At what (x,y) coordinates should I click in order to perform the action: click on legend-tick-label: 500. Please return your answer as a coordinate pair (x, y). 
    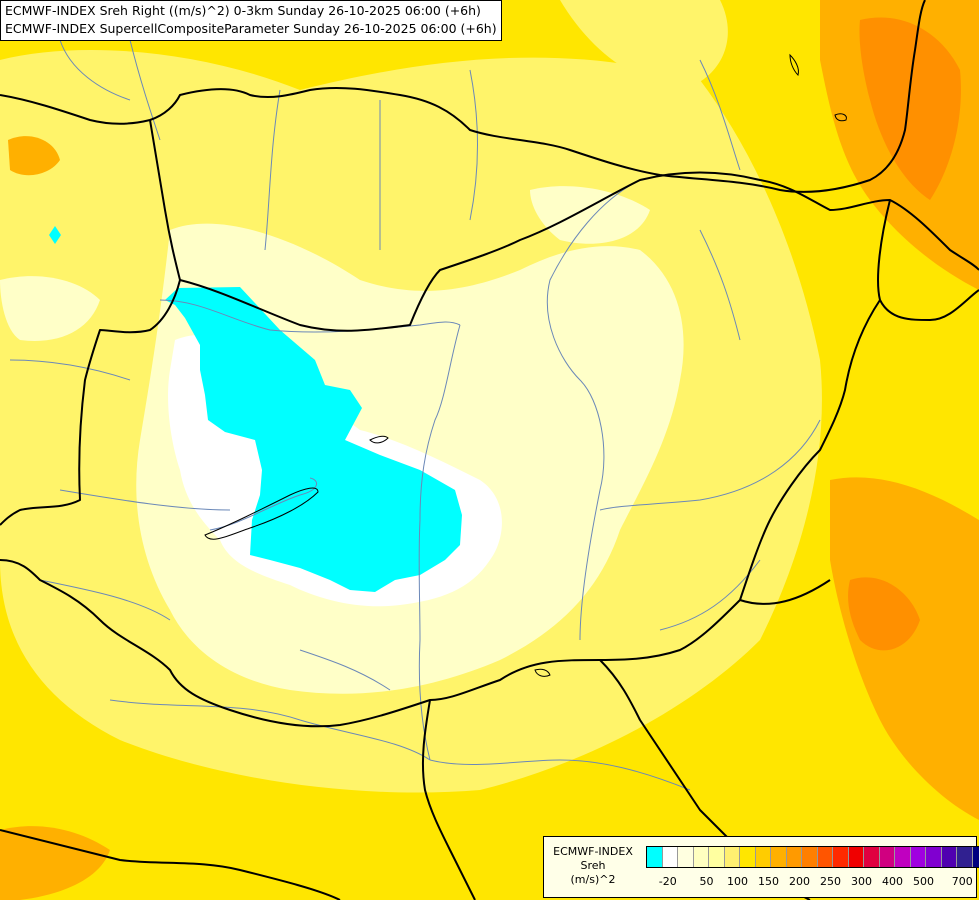
    Looking at the image, I should click on (923, 881).